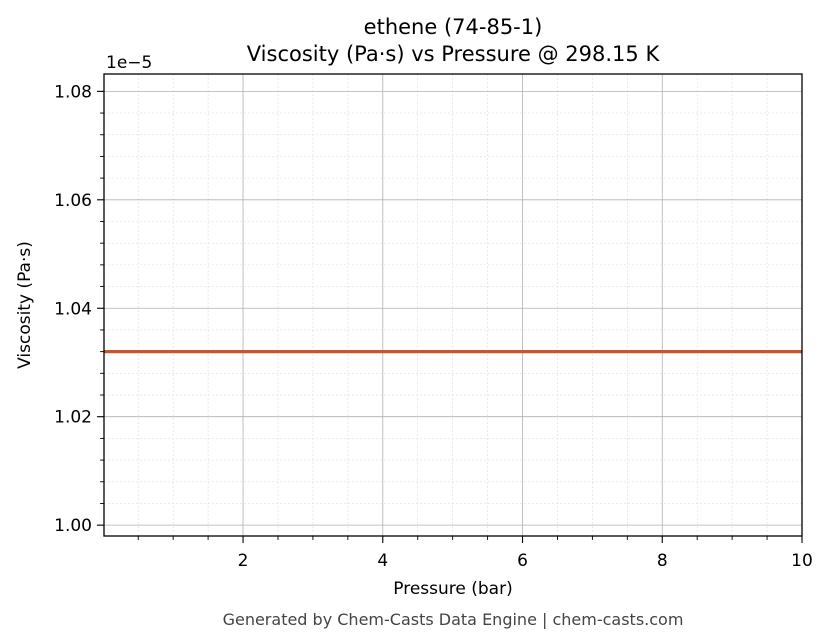 The image size is (830, 644). Describe the element at coordinates (382, 561) in the screenshot. I see `x-tick-label: 4` at that location.